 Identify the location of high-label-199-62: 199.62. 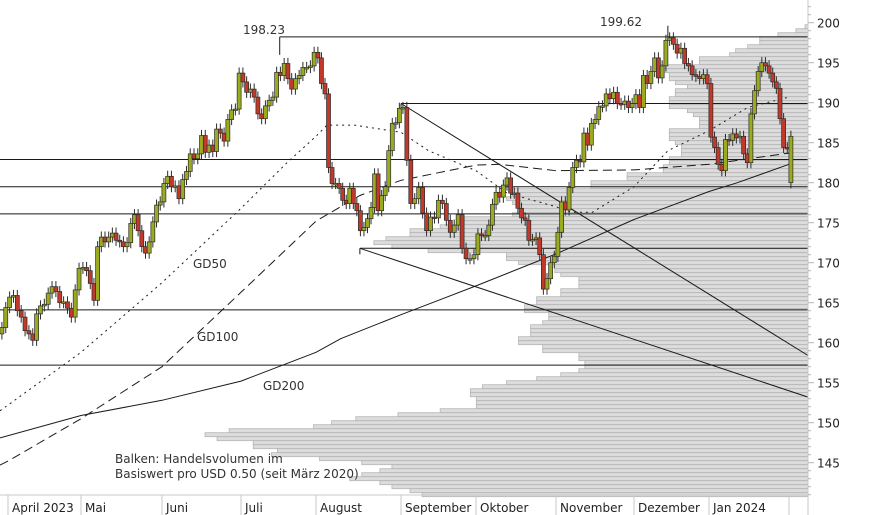
(621, 22).